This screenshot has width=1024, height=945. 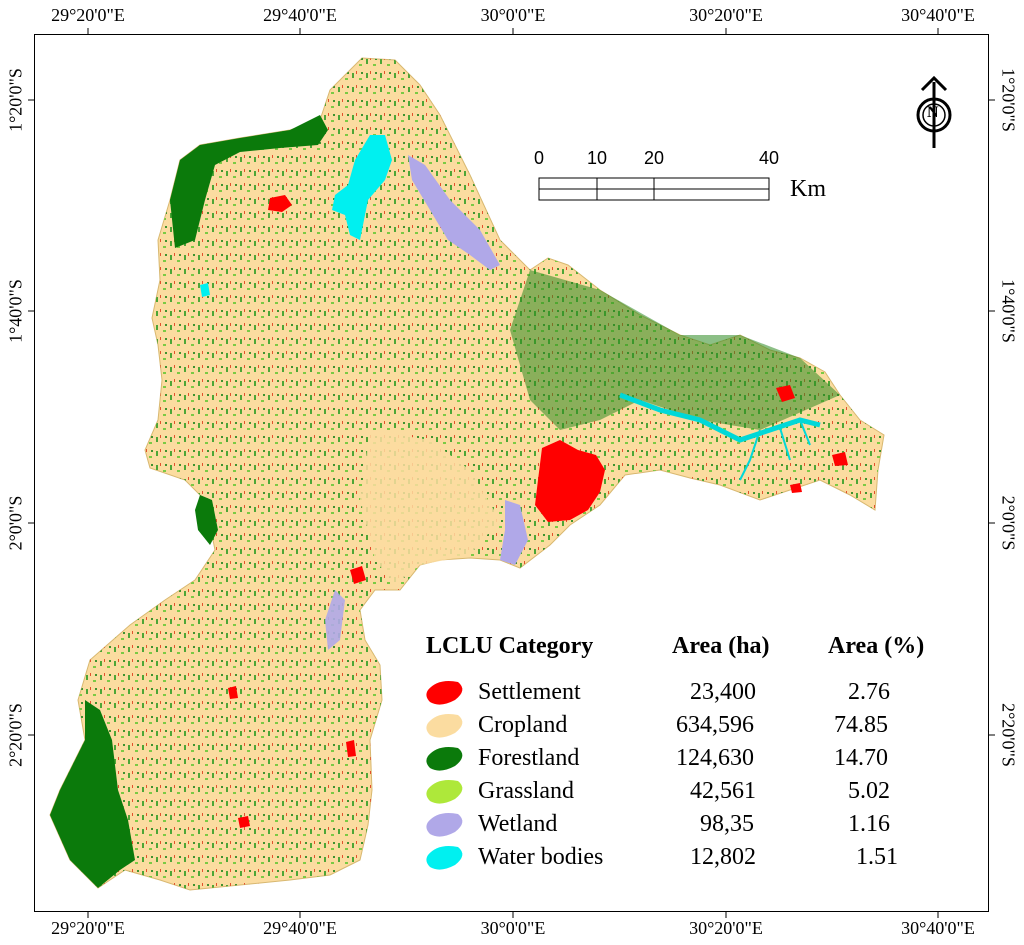 What do you see at coordinates (869, 692) in the screenshot?
I see `legend-pct-settlement: 2.76` at bounding box center [869, 692].